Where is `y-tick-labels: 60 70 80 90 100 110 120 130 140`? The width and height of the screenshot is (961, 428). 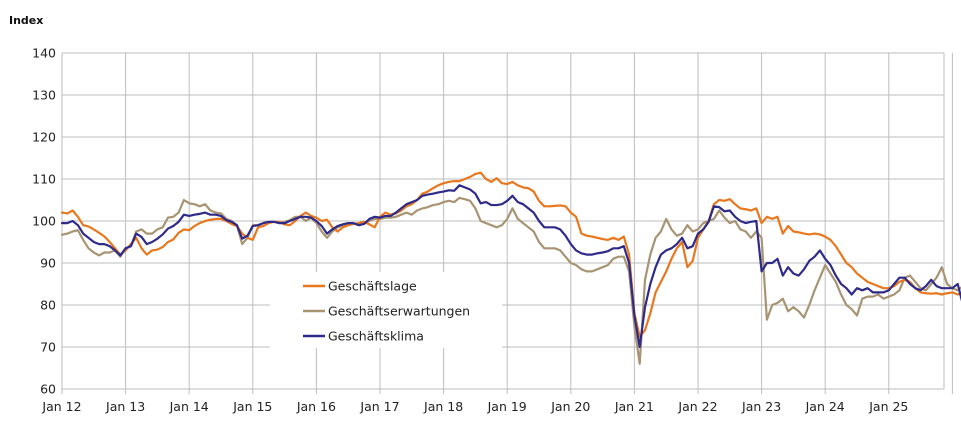
y-tick-labels: 60 70 80 90 100 110 120 130 140 is located at coordinates (44, 221).